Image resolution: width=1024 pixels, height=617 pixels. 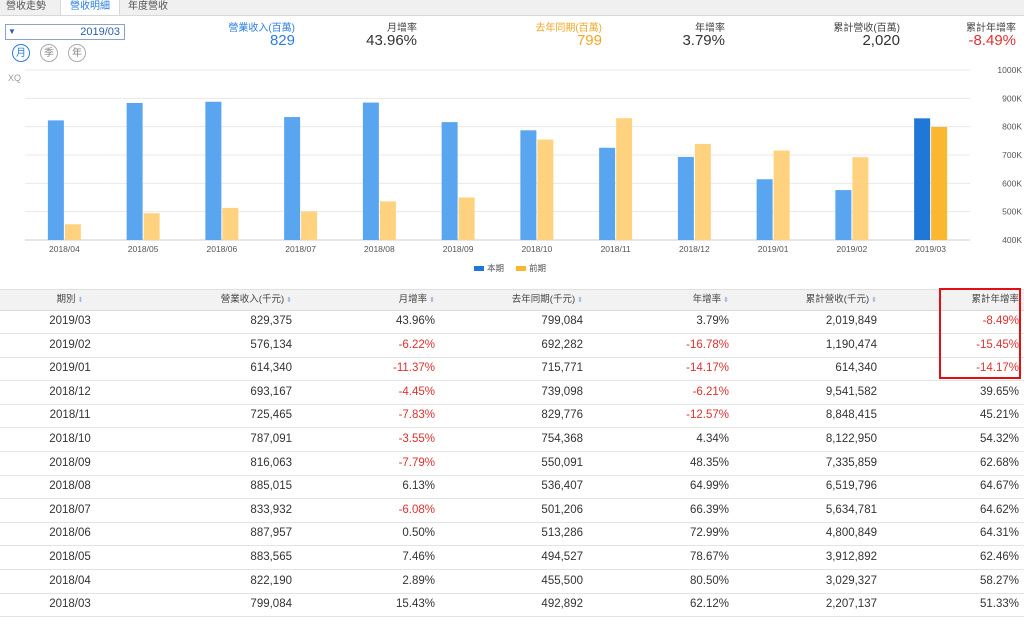 I want to click on table-cell: 816,063, so click(x=271, y=462).